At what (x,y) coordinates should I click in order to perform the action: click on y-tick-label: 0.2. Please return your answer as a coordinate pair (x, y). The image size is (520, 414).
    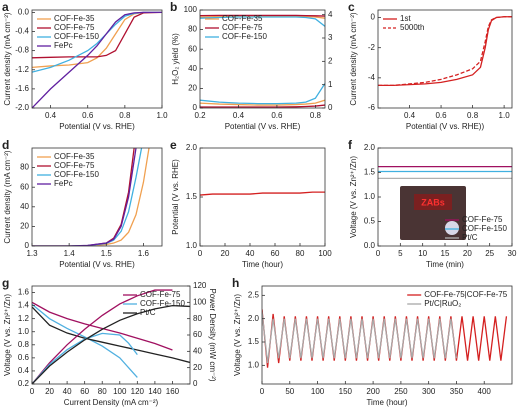
    Looking at the image, I should click on (24, 383).